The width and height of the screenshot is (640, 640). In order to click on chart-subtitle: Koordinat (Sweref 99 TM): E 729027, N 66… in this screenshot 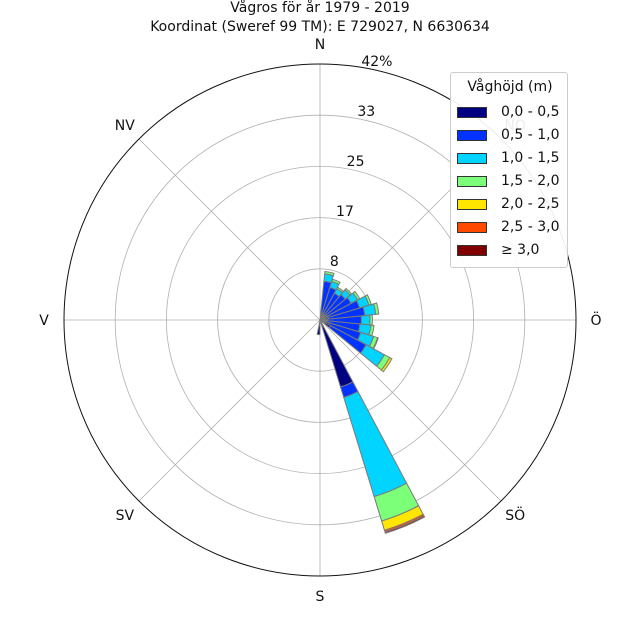, I will do `click(320, 27)`.